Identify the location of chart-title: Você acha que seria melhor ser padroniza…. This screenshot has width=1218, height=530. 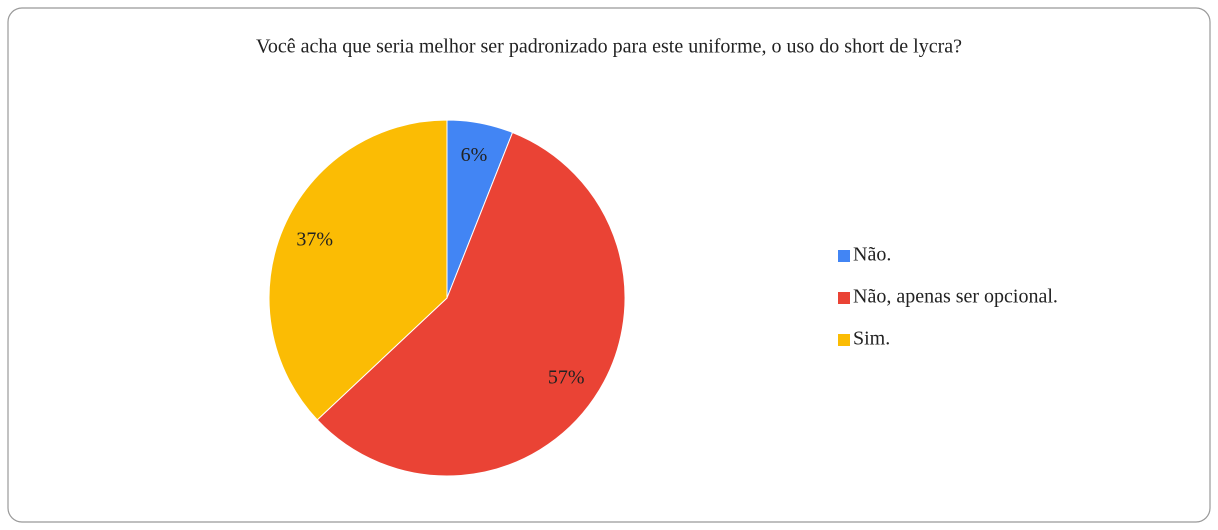
(609, 47).